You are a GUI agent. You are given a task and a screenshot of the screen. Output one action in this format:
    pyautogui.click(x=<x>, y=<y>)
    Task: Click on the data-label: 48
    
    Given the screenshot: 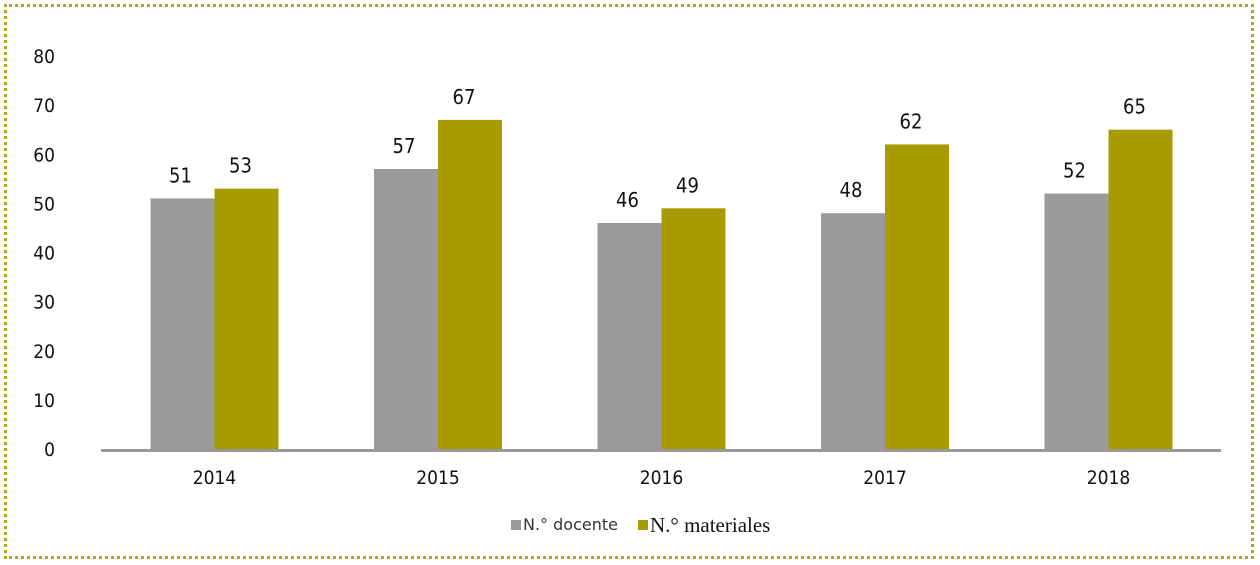 What is the action you would take?
    pyautogui.click(x=851, y=190)
    